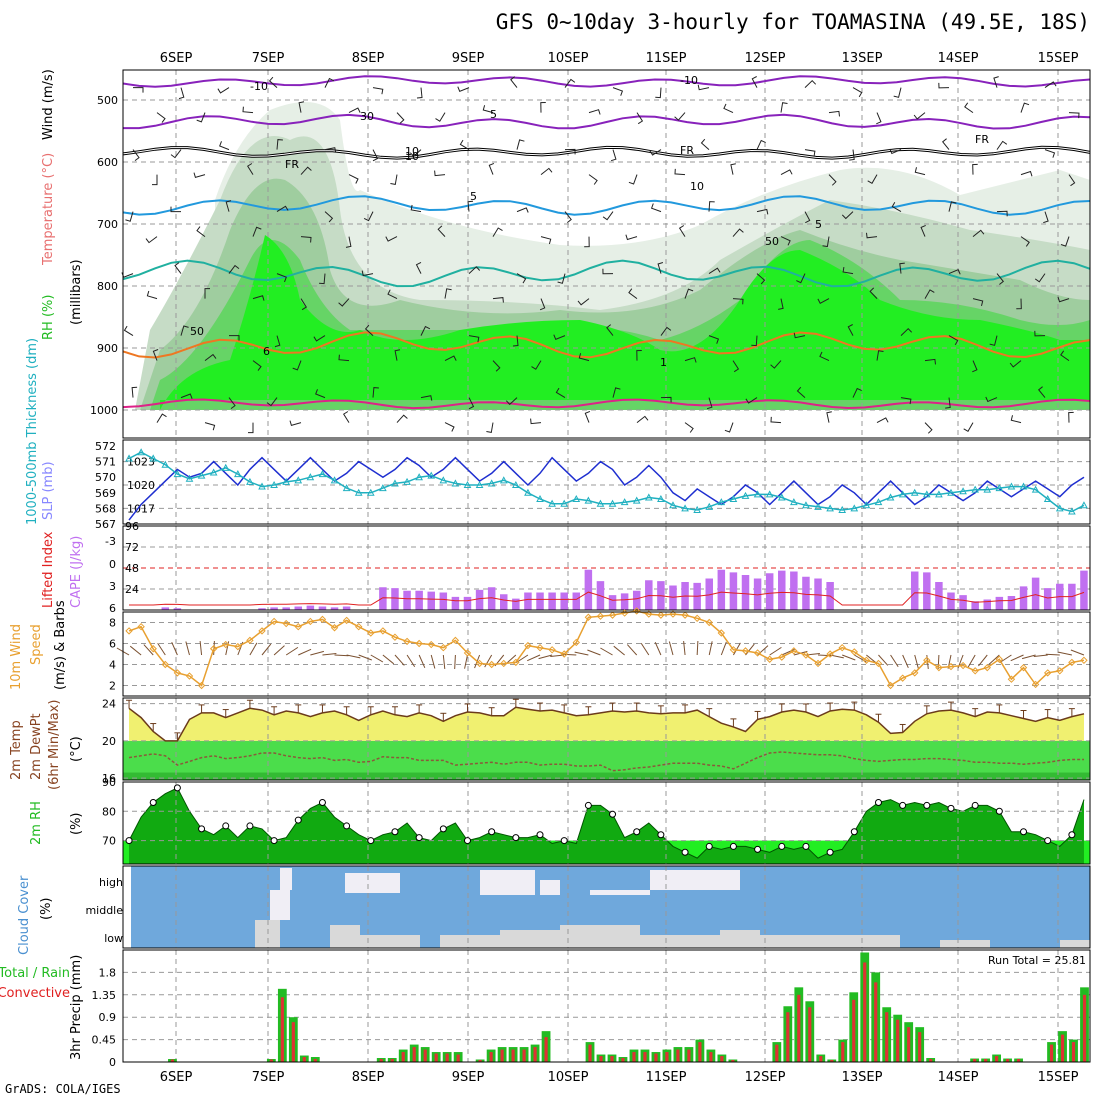 The height and width of the screenshot is (1100, 1100). Describe the element at coordinates (35, 973) in the screenshot. I see `label-total-rain: Total / Rain` at that location.